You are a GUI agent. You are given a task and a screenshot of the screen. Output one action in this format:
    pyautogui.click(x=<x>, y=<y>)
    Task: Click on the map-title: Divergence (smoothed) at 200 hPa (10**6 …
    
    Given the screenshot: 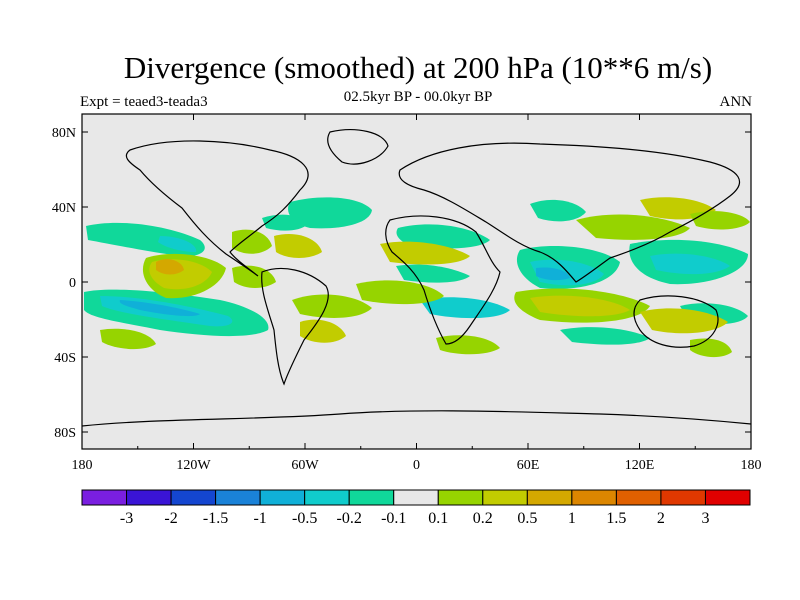 What is the action you would take?
    pyautogui.click(x=418, y=67)
    